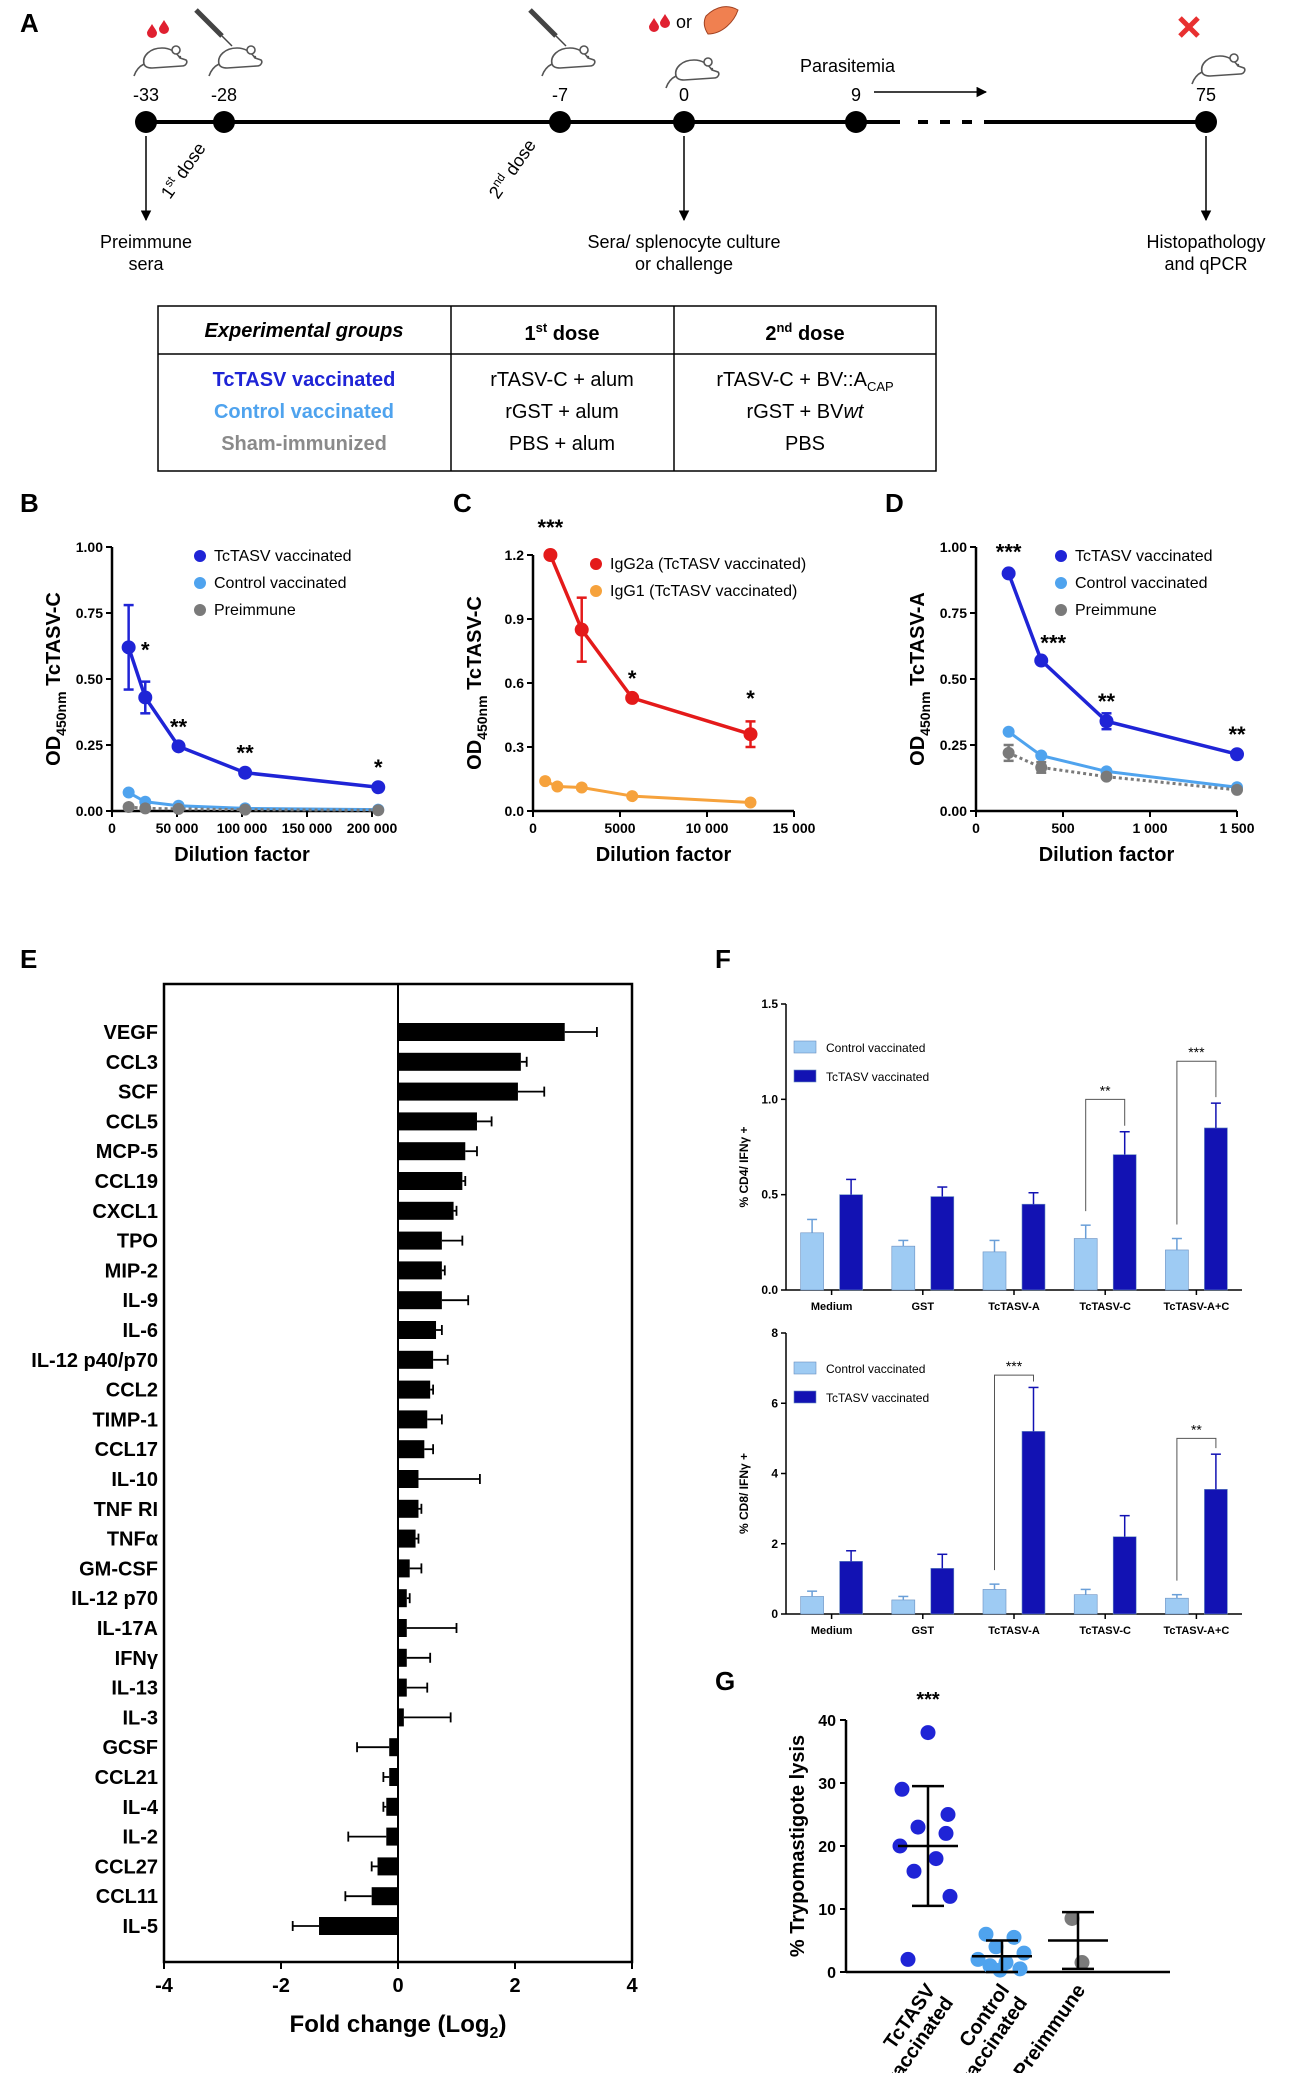  What do you see at coordinates (29, 503) in the screenshot?
I see `panel-label-b: B` at bounding box center [29, 503].